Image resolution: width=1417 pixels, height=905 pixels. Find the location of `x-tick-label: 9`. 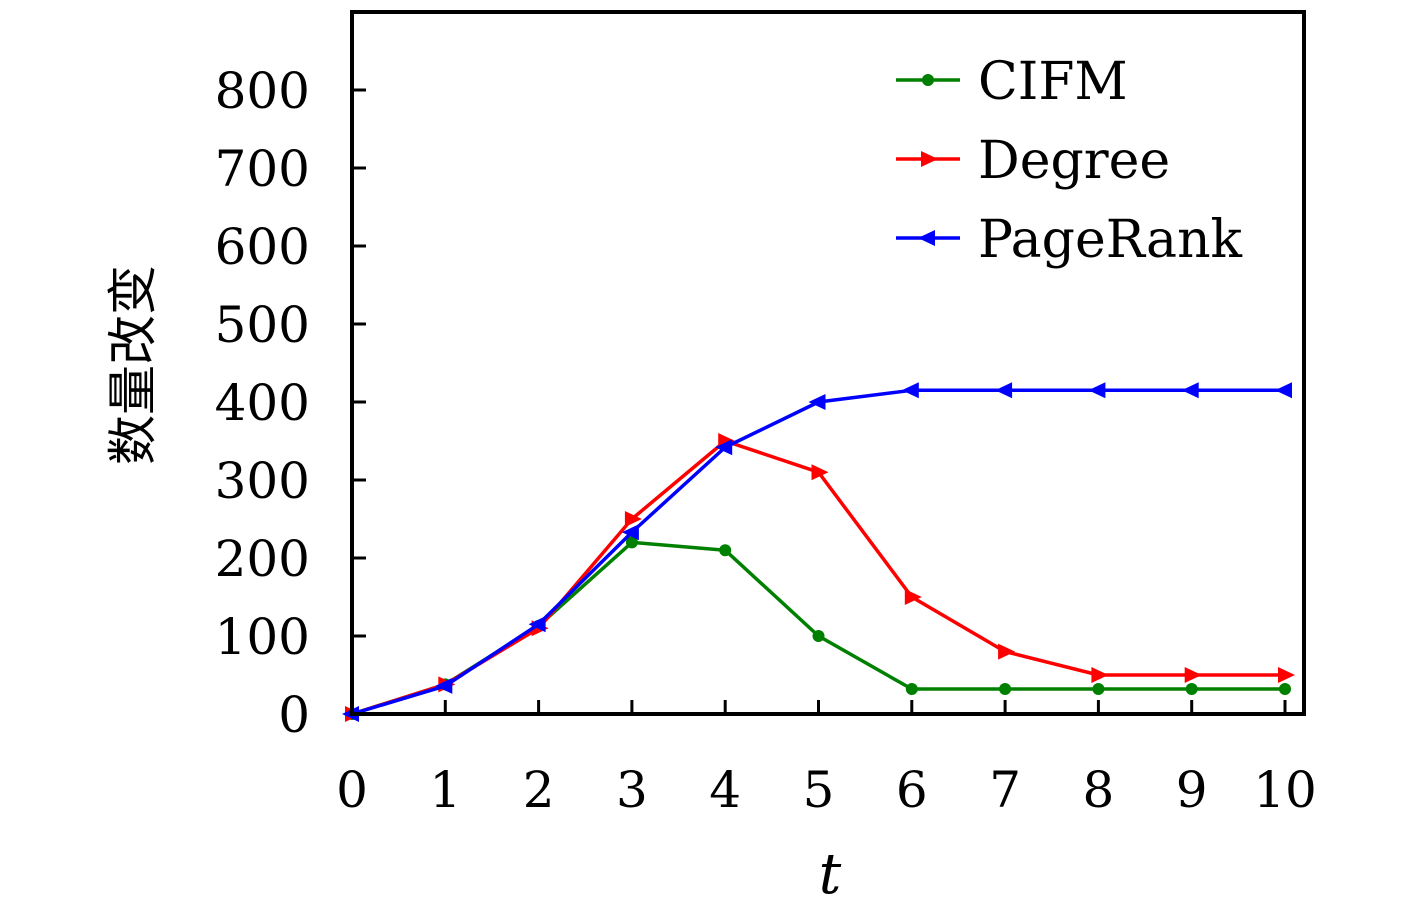

x-tick-label: 9 is located at coordinates (1192, 790).